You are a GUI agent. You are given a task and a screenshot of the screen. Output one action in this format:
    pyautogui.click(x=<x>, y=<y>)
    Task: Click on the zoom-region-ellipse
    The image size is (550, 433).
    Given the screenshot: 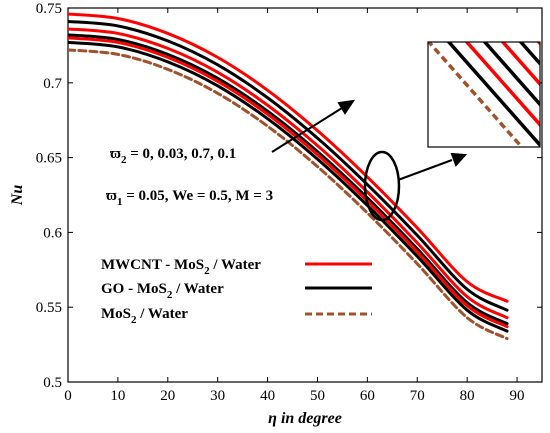 What is the action you would take?
    pyautogui.click(x=382, y=186)
    